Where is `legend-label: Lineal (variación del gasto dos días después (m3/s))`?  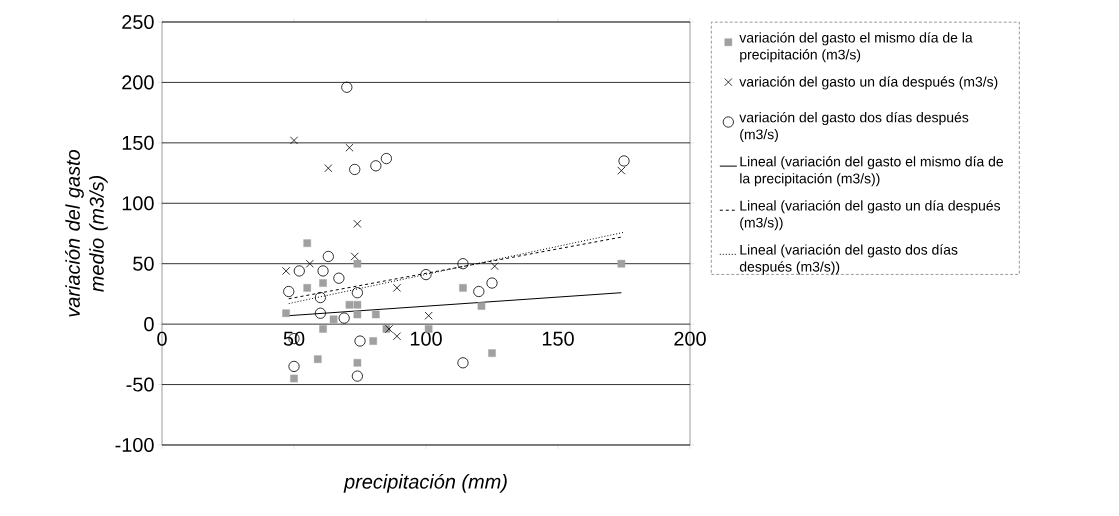 legend-label: Lineal (variación del gasto dos días después (m3/s)) is located at coordinates (848, 259).